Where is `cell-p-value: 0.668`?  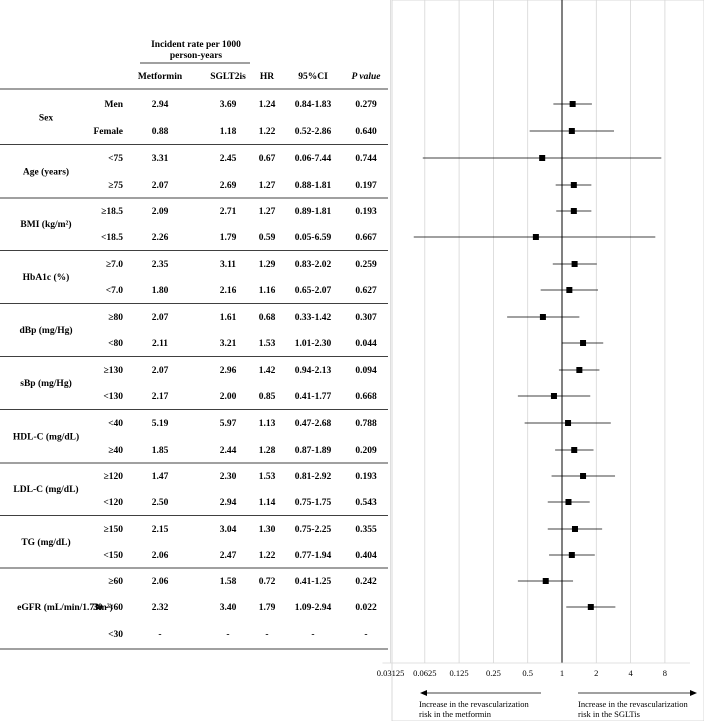
cell-p-value: 0.668 is located at coordinates (366, 397).